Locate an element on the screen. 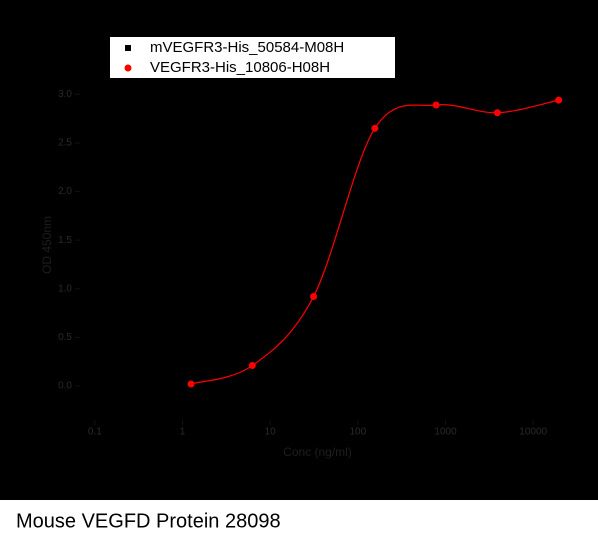 This screenshot has height=545, width=598. caption: Mouse VEGFD Protein 28098 is located at coordinates (148, 521).